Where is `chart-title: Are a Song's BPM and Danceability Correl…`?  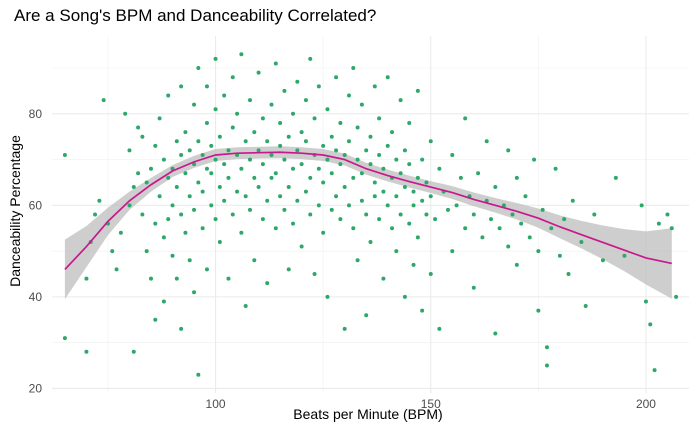
chart-title: Are a Song's BPM and Danceability Correl… is located at coordinates (195, 15).